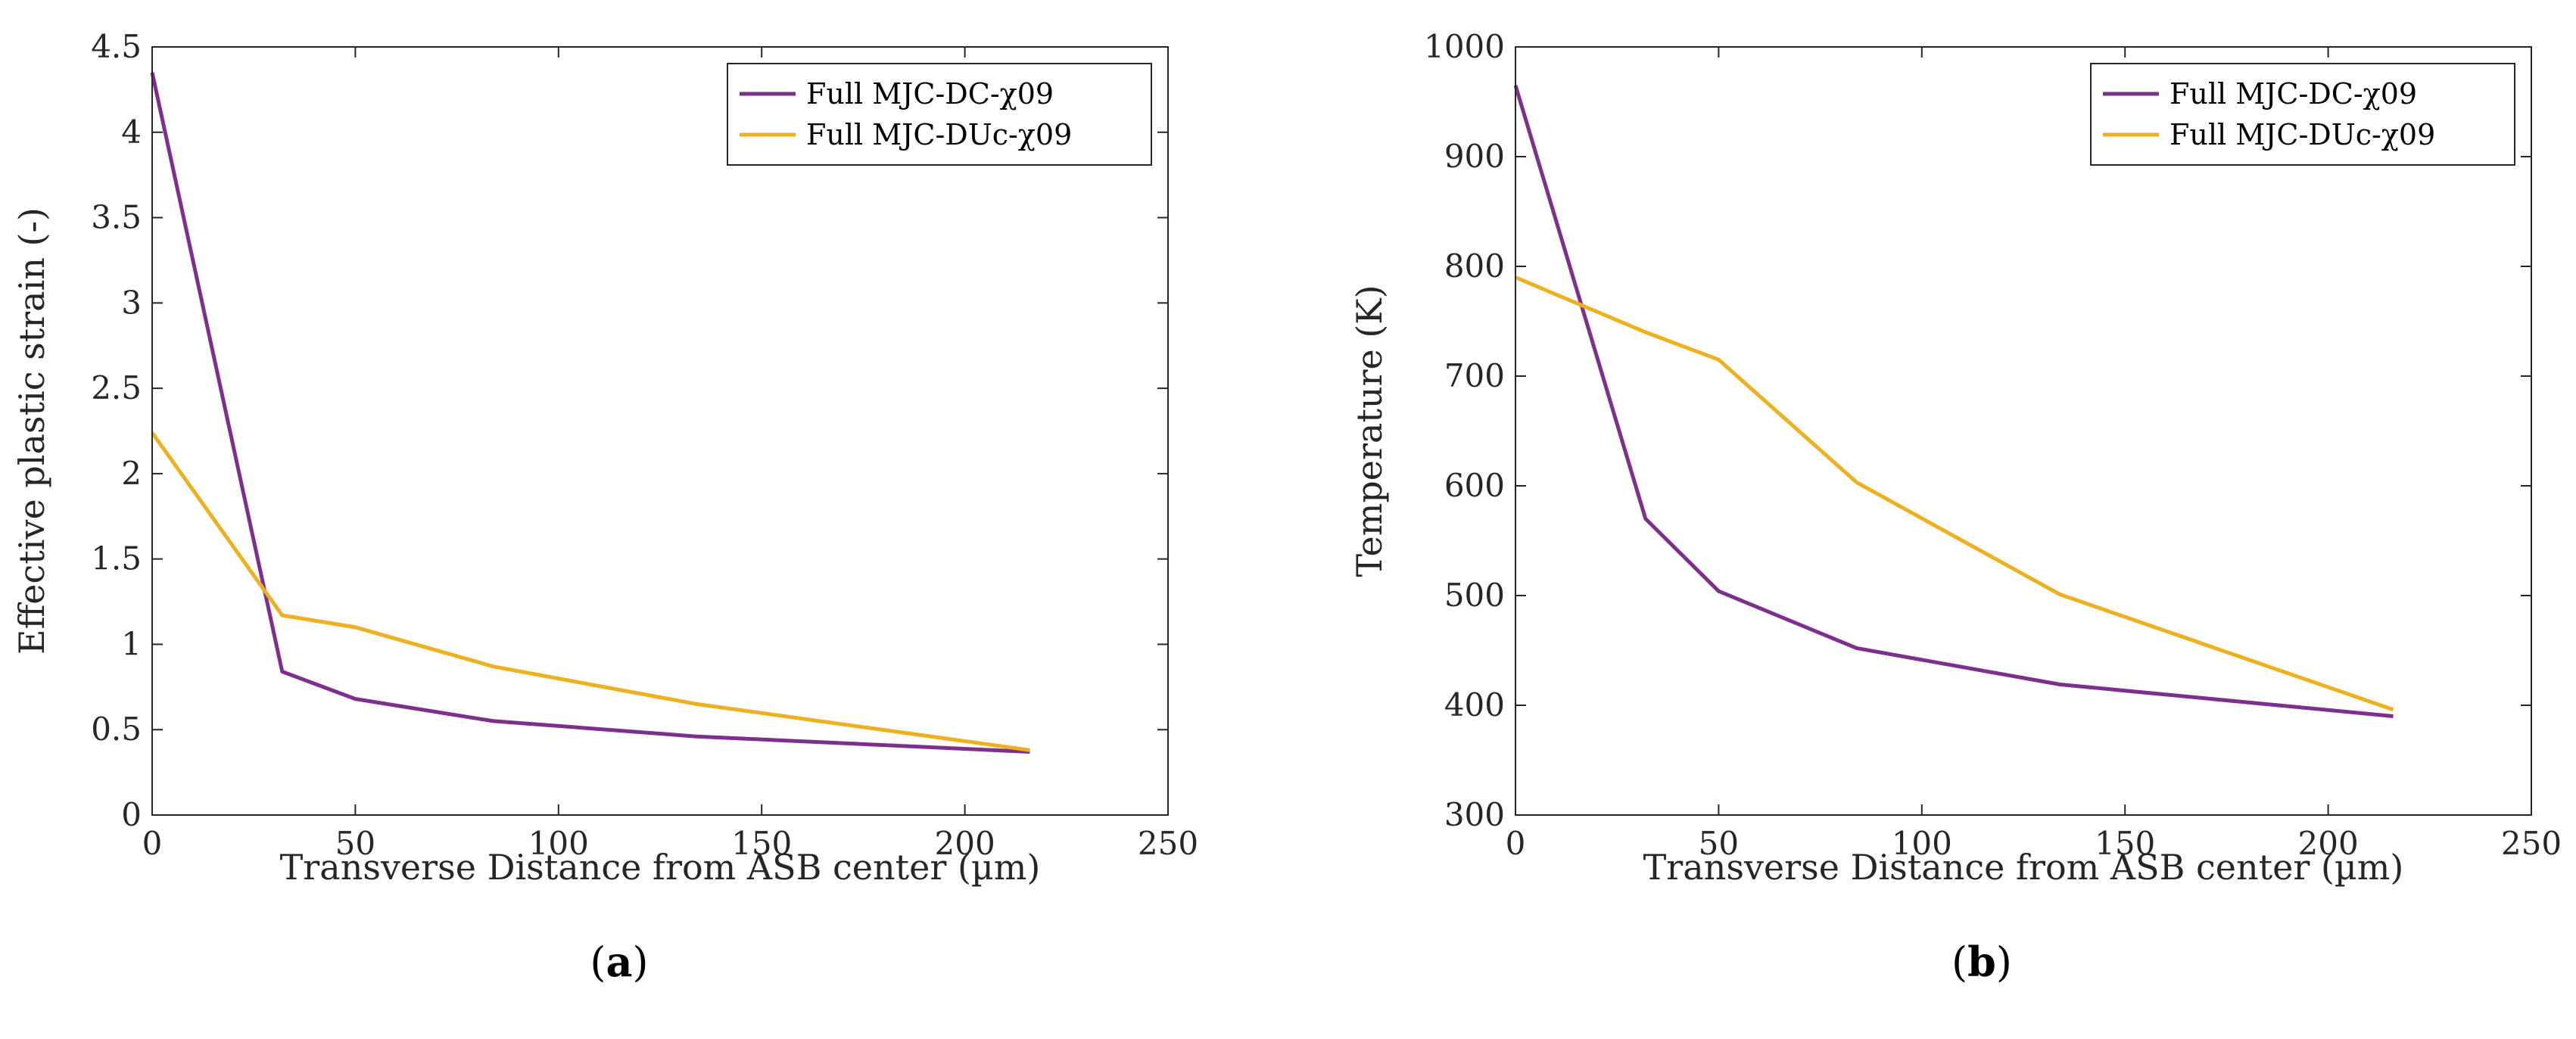 This screenshot has width=2576, height=1039. I want to click on y-tick-label: 800, so click(1474, 266).